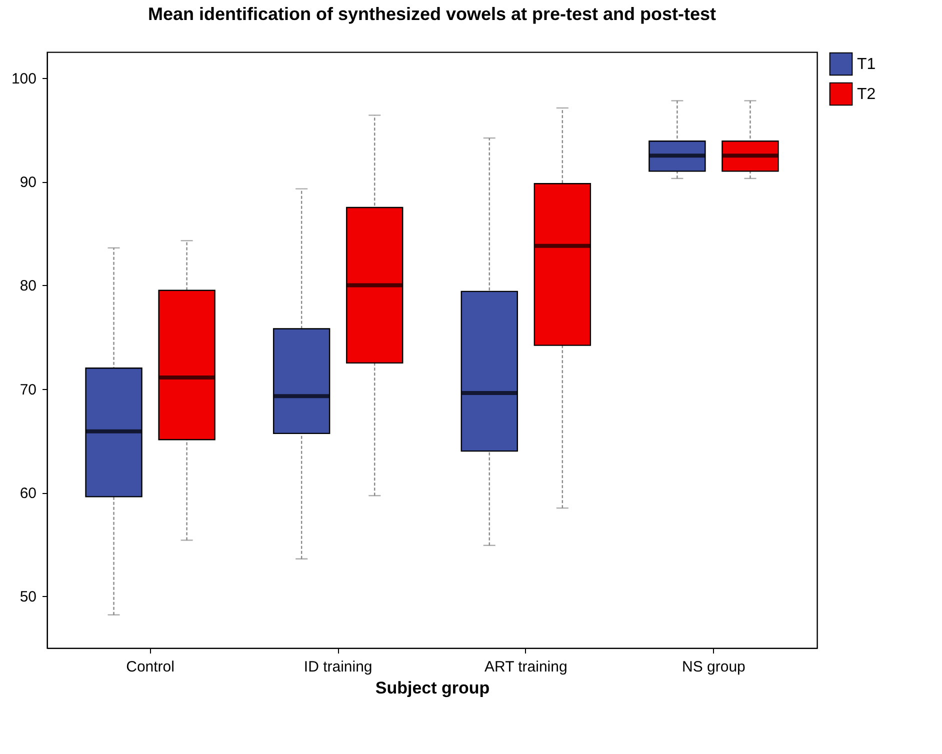 Image resolution: width=942 pixels, height=754 pixels. I want to click on y-tick-label: 70, so click(28, 389).